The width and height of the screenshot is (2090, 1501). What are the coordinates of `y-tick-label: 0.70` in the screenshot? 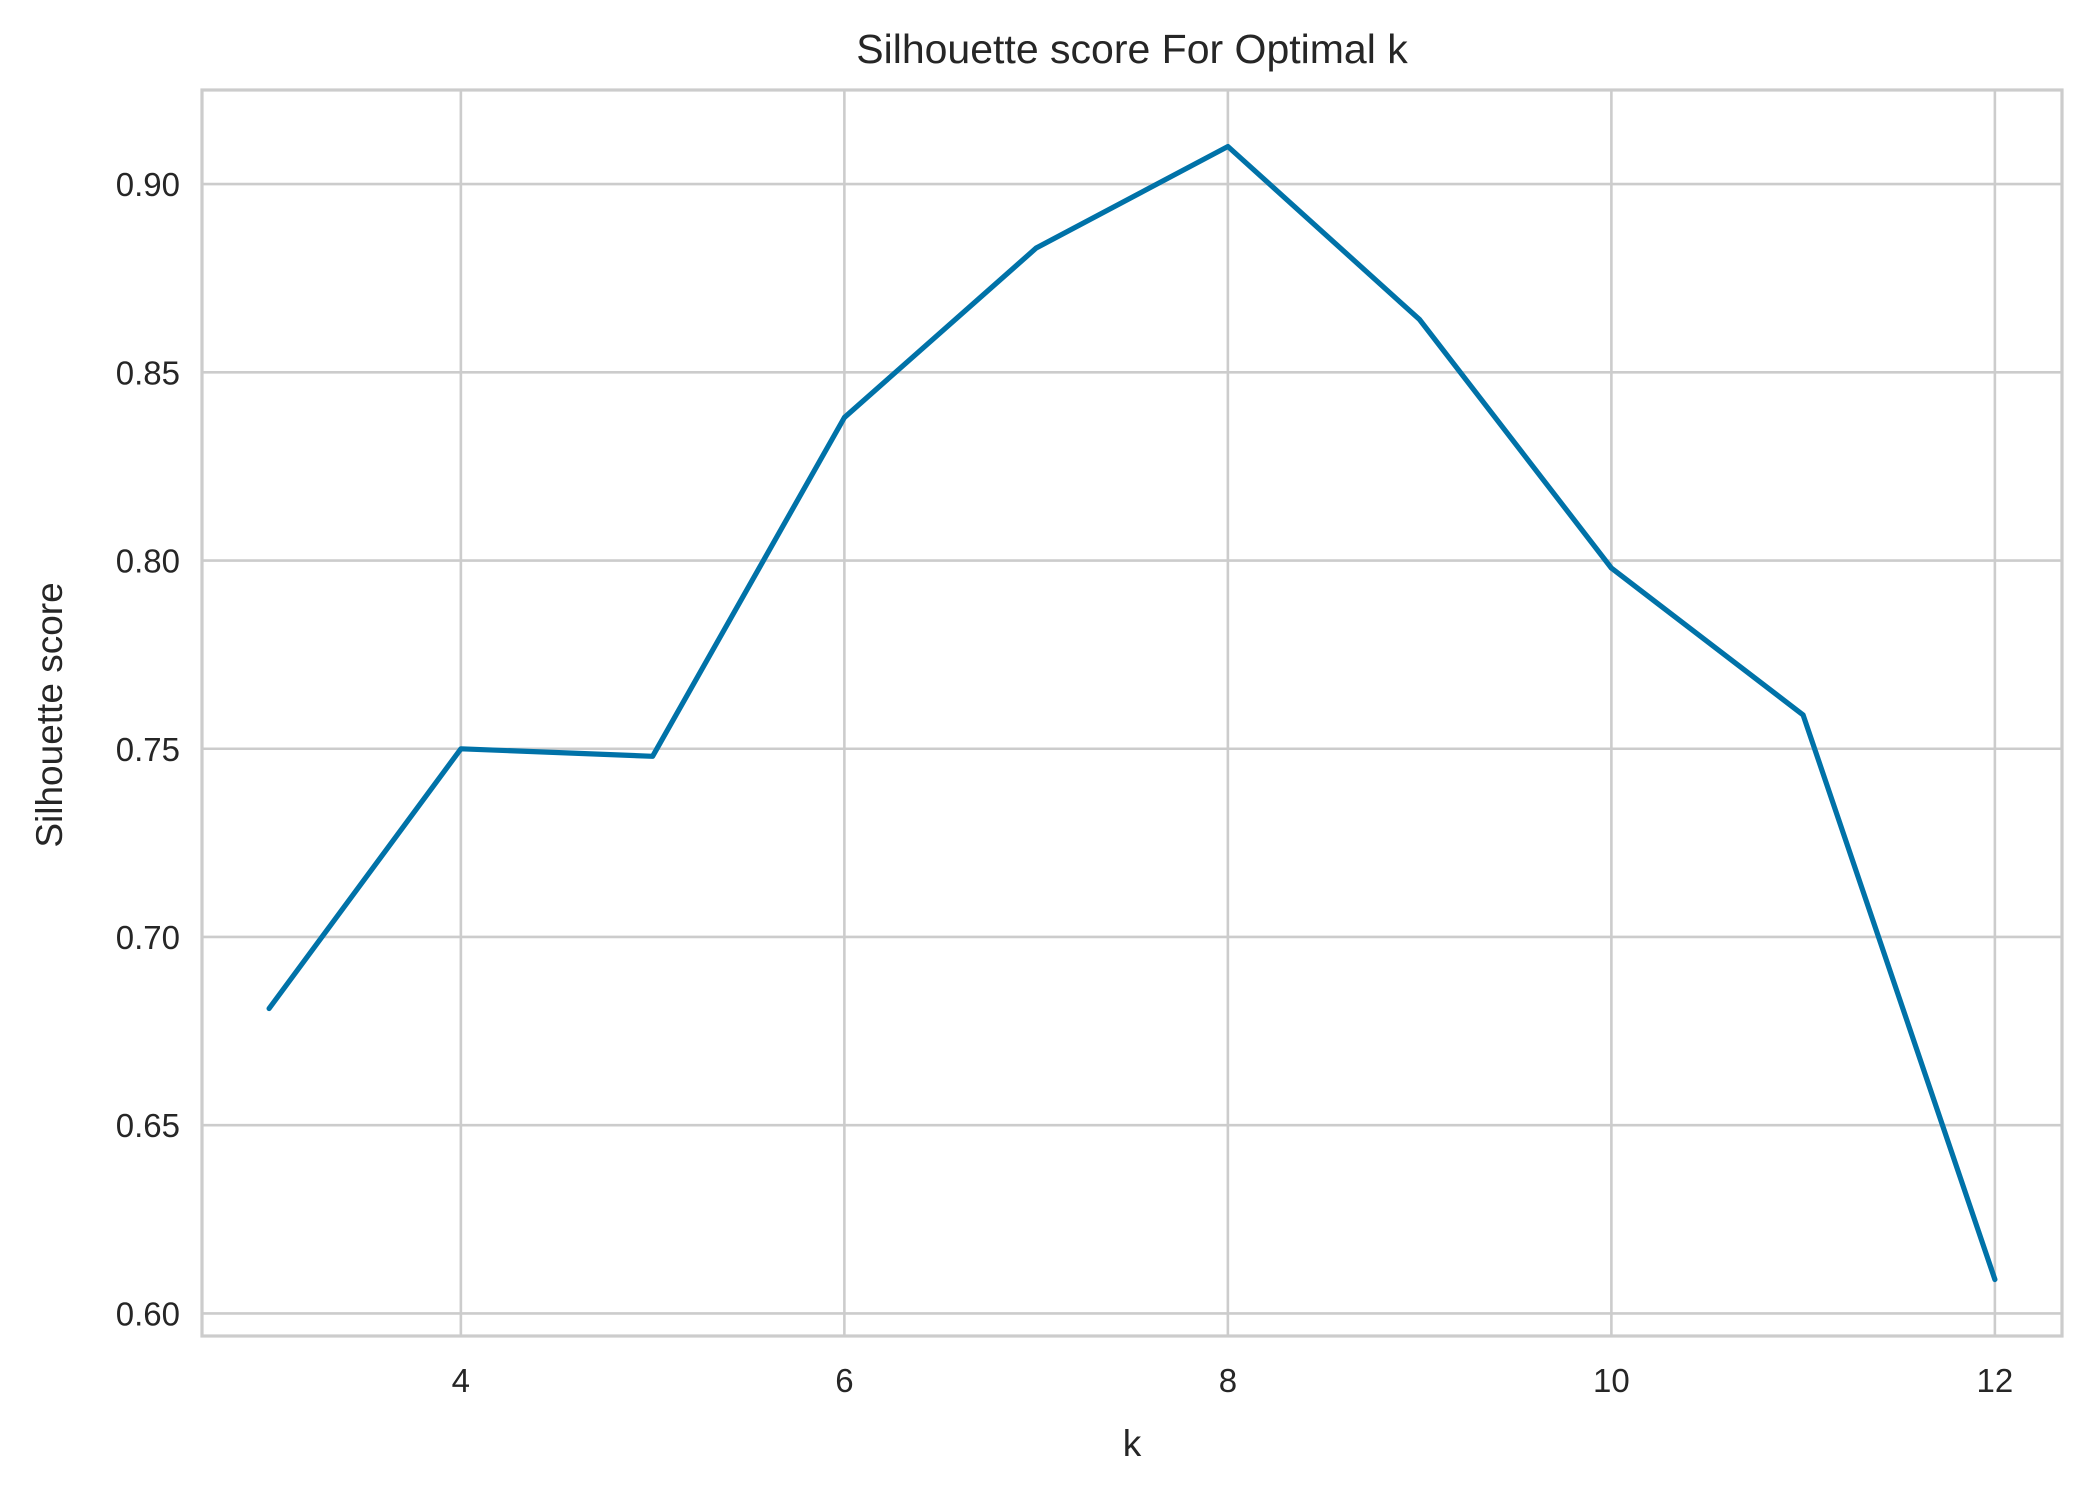 It's located at (148, 937).